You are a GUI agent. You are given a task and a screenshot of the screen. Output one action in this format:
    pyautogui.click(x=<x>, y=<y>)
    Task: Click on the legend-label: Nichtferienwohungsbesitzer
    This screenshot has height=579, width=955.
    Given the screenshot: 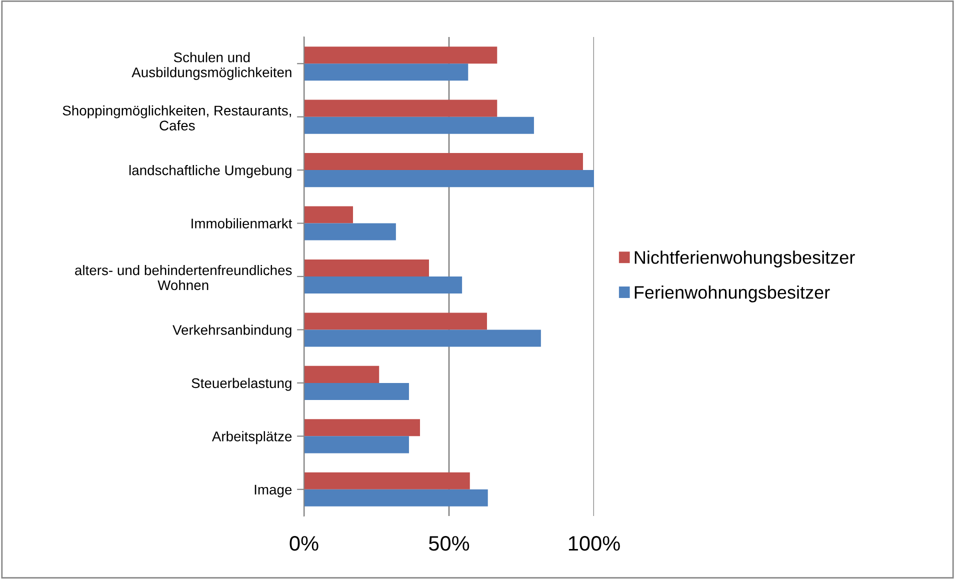 What is the action you would take?
    pyautogui.click(x=744, y=259)
    